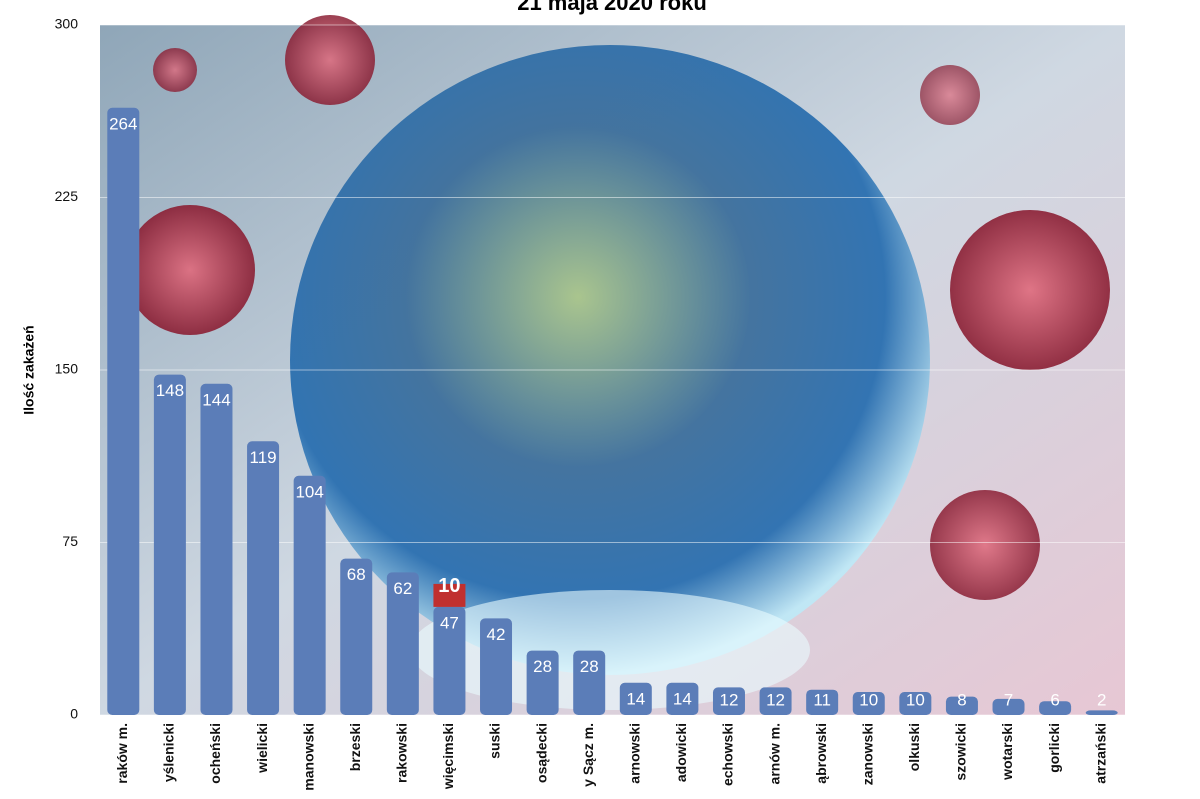 This screenshot has height=799, width=1200. I want to click on x-tick-label: suski, so click(495, 741).